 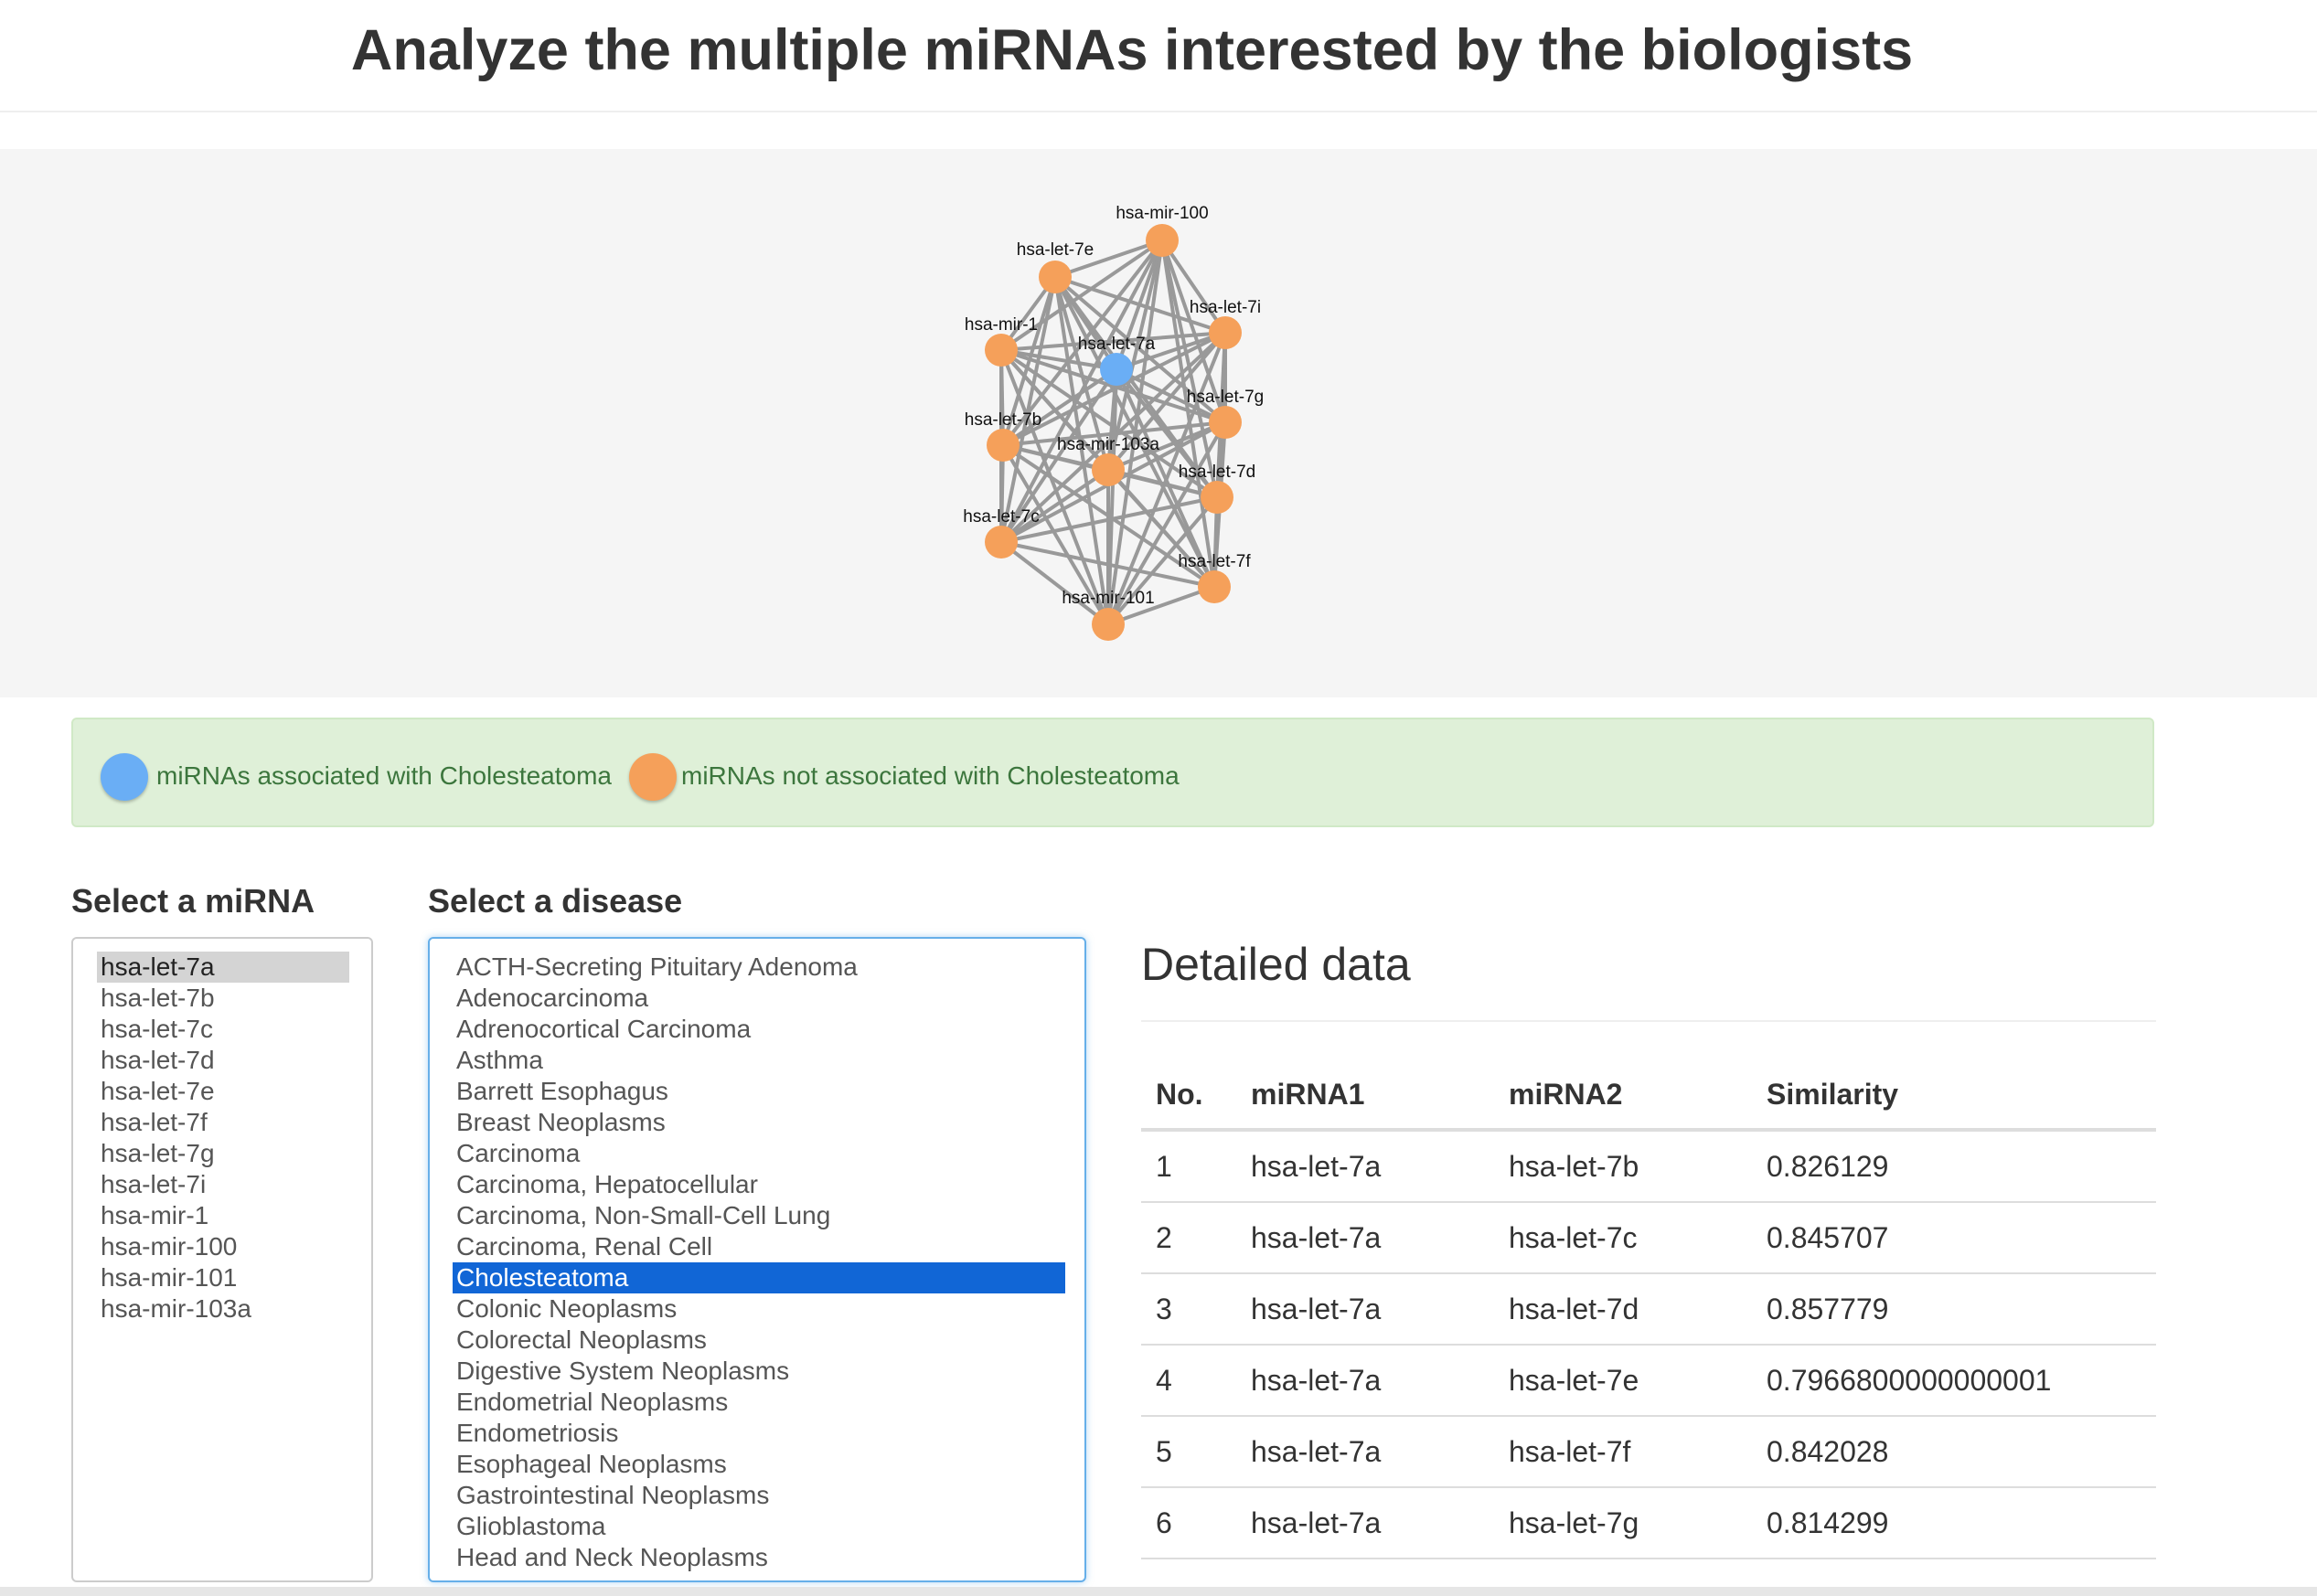 I want to click on table-cell: hsa-let-7g, so click(x=1623, y=1523).